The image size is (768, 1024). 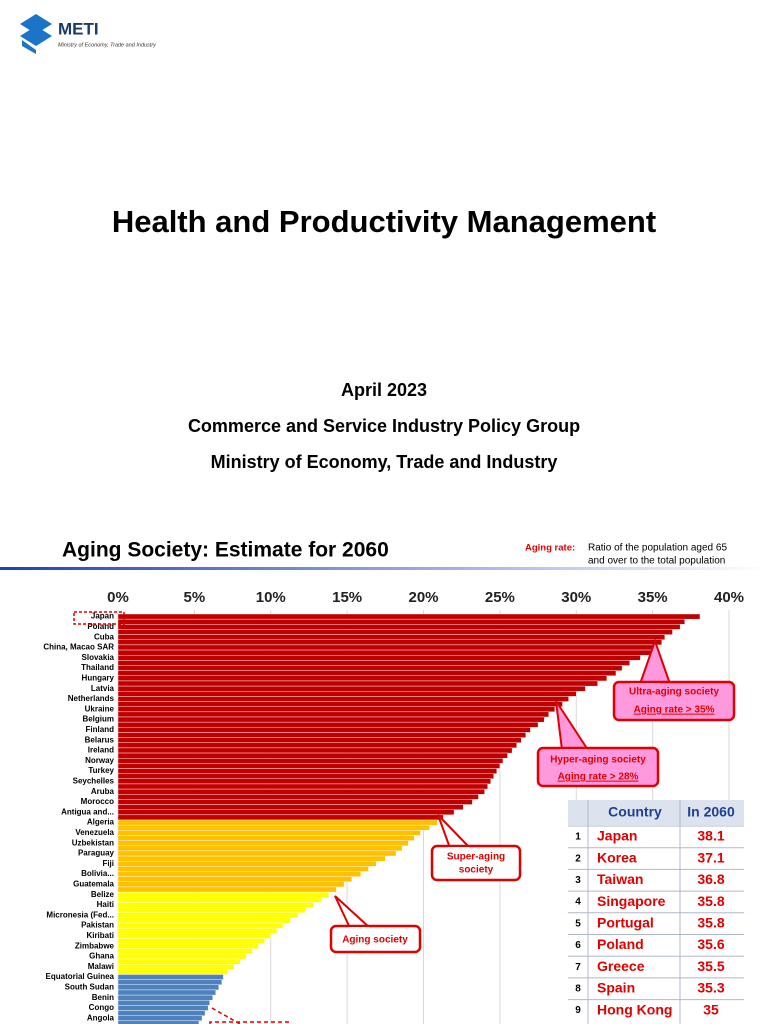 I want to click on chart-title: Aging Society: Estimate for 2060, so click(x=225, y=550).